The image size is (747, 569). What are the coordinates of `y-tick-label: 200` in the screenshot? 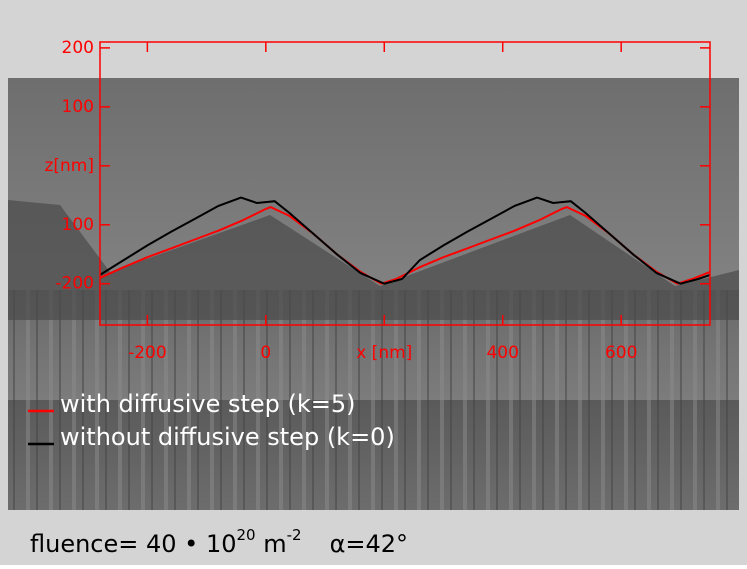 It's located at (78, 48).